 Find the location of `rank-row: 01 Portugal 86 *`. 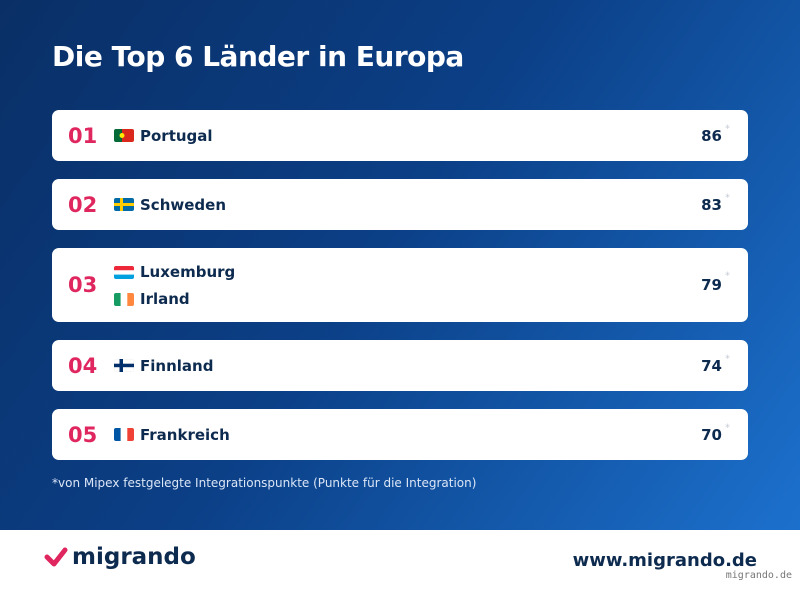

rank-row: 01 Portugal 86 * is located at coordinates (400, 135).